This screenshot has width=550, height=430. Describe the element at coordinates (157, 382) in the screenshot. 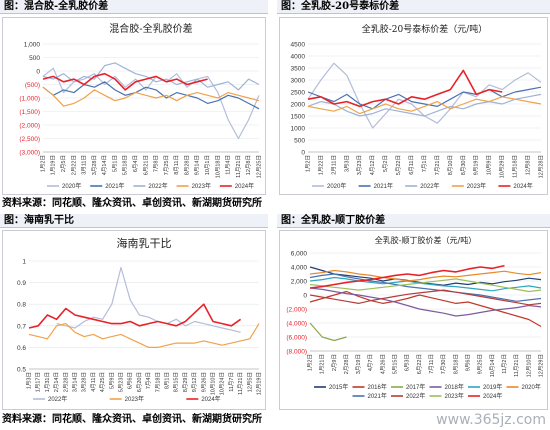

I see `x-tick-label: 7月18日` at that location.